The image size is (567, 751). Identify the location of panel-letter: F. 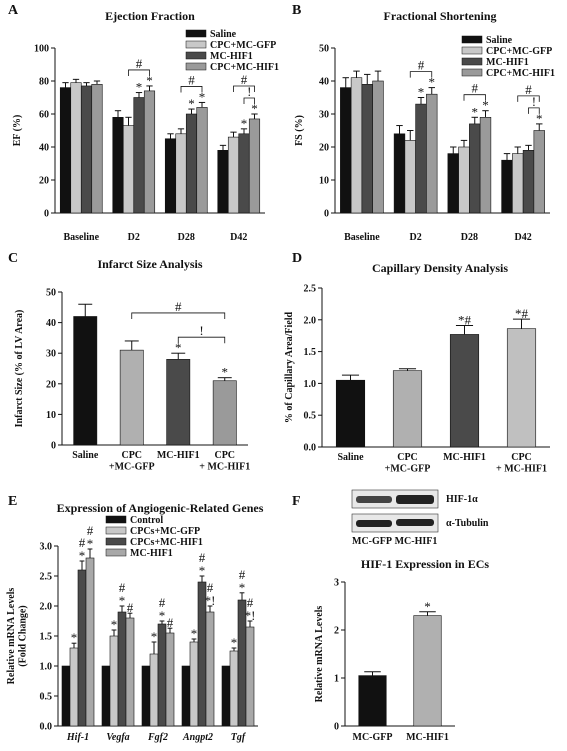
(296, 501).